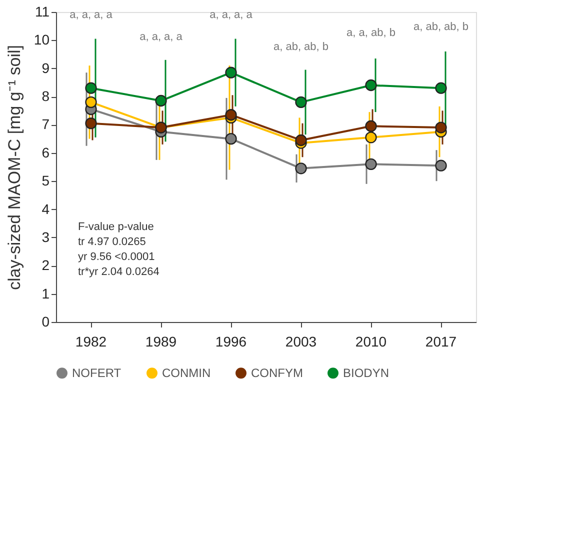  I want to click on y-tick-label: 11, so click(42, 12).